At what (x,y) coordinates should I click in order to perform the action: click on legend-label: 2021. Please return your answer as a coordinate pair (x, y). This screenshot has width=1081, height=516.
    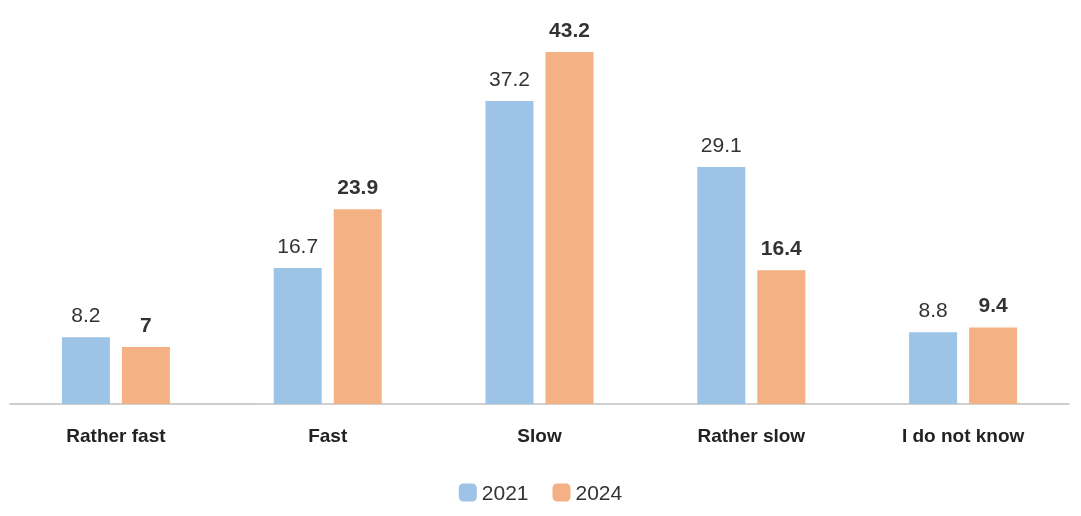
    Looking at the image, I should click on (505, 492).